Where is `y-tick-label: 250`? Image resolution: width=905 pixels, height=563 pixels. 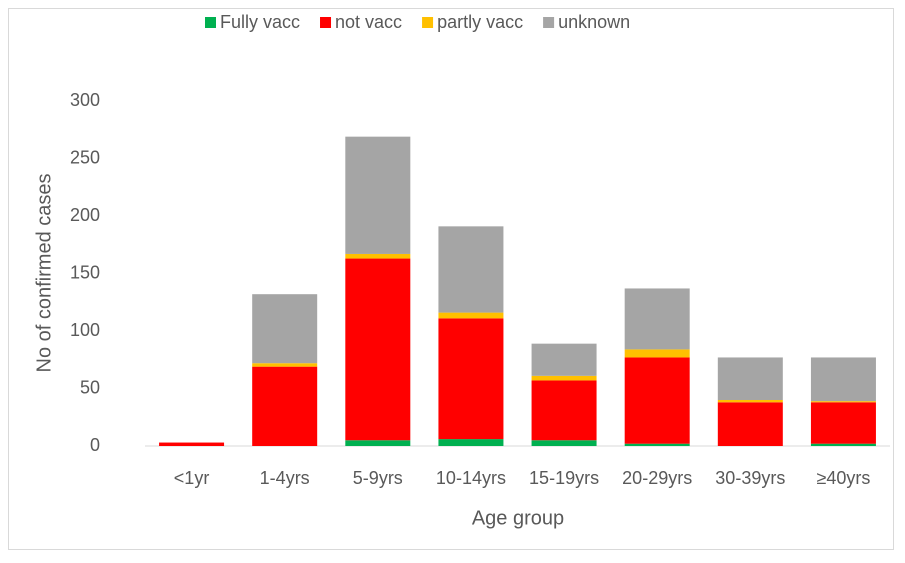 y-tick-label: 250 is located at coordinates (85, 157).